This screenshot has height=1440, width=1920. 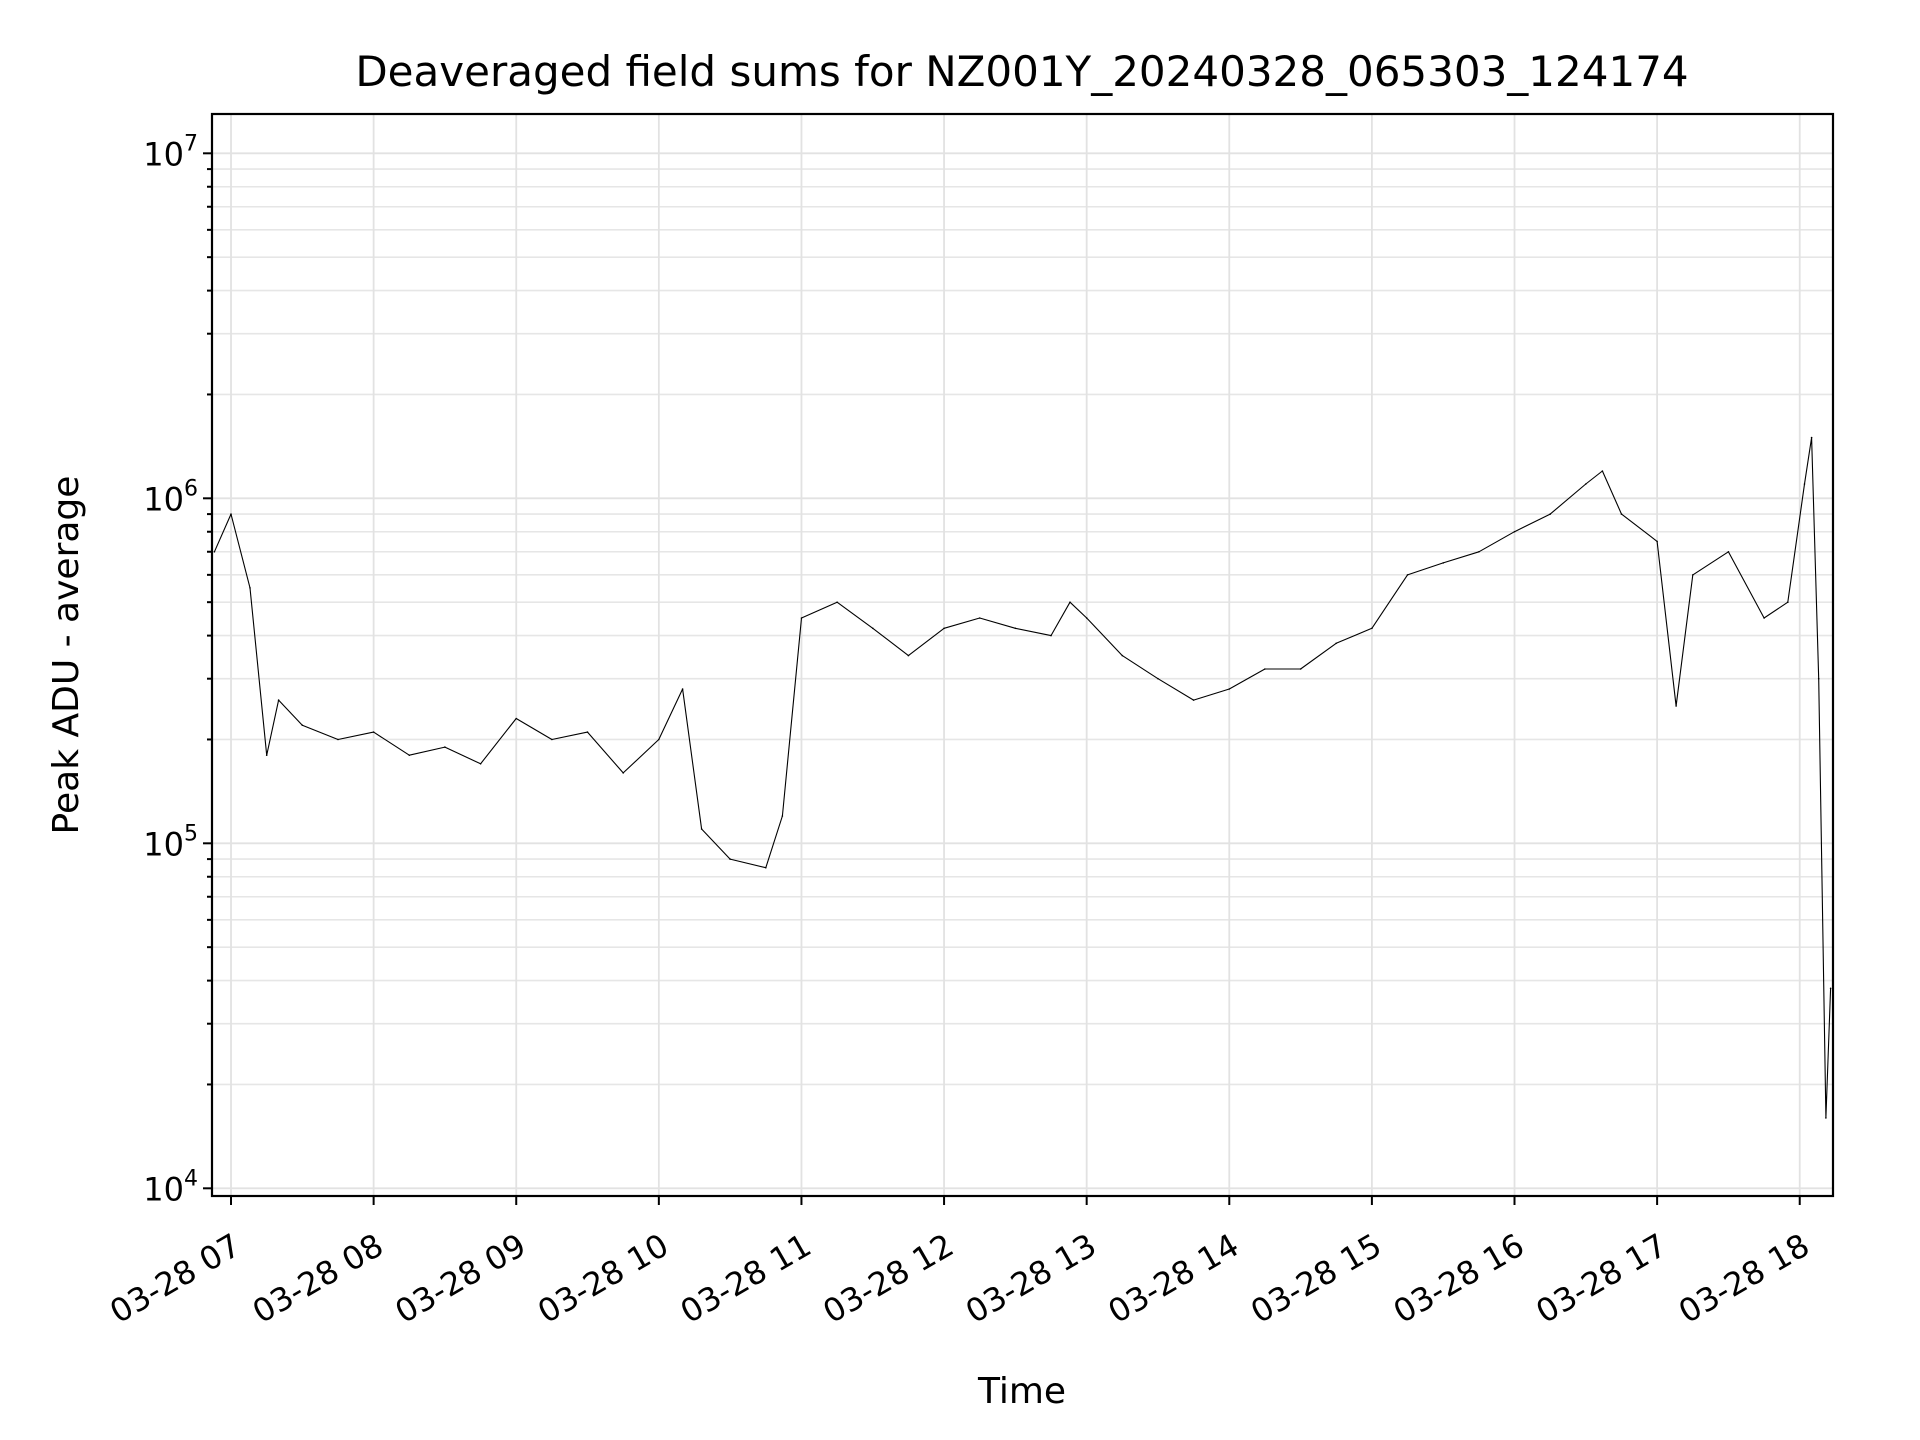 What do you see at coordinates (191, 143) in the screenshot?
I see `y-tick-label-exponent: 7` at bounding box center [191, 143].